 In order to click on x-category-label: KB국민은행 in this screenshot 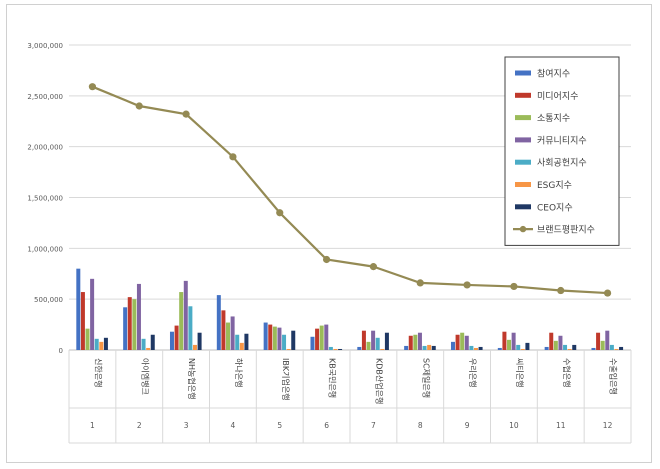, I will do `click(333, 378)`.